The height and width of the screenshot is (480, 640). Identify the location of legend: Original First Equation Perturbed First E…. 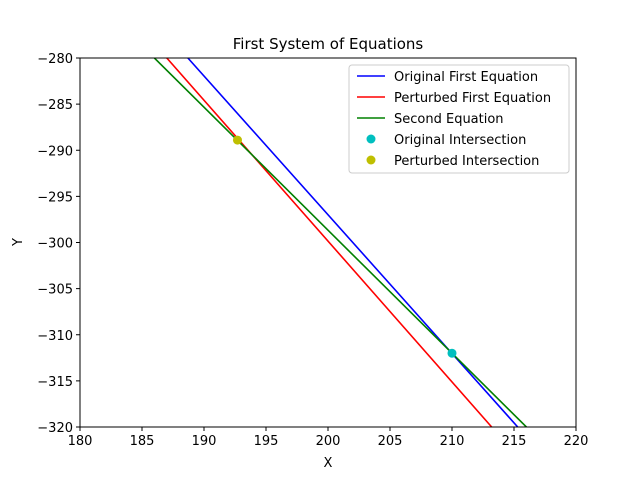
(459, 119).